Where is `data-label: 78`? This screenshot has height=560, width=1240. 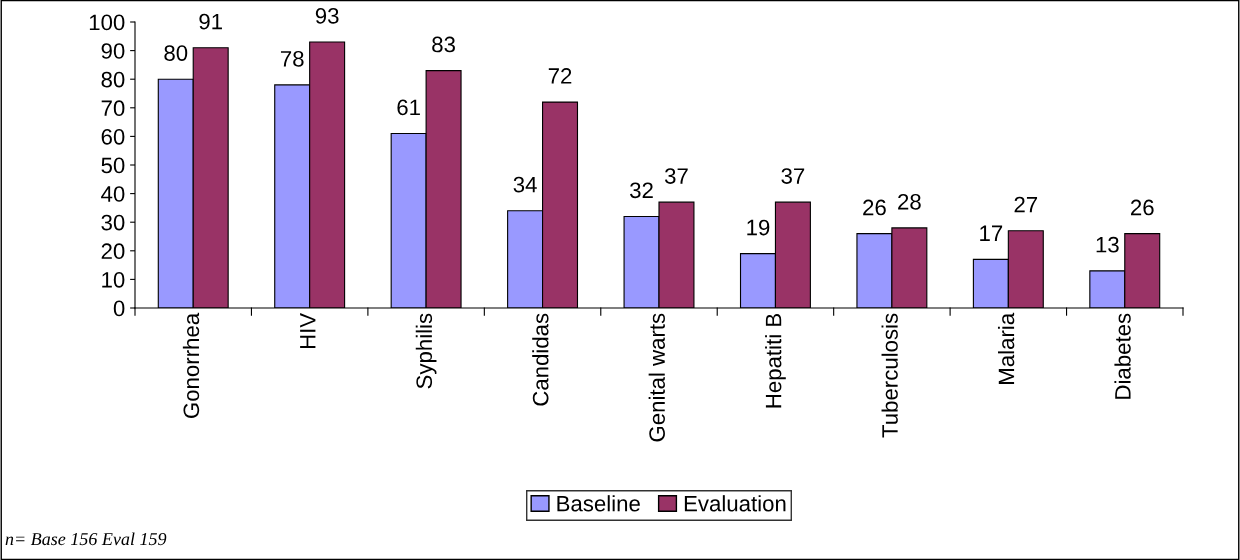 data-label: 78 is located at coordinates (292, 58).